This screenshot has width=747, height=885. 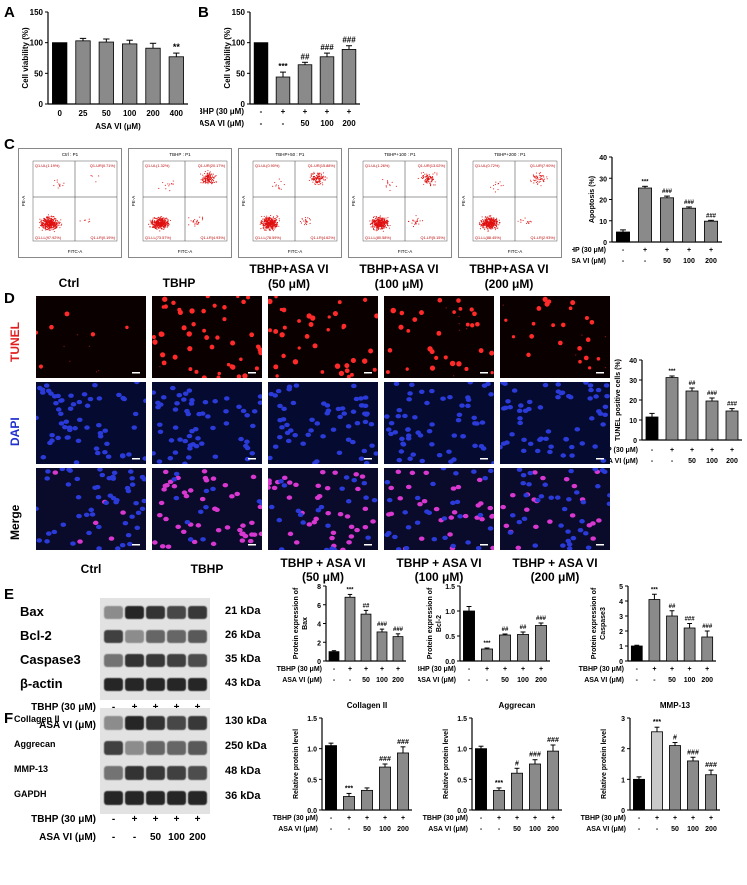 I want to click on x-axis-label: FITC-A, so click(x=515, y=251).